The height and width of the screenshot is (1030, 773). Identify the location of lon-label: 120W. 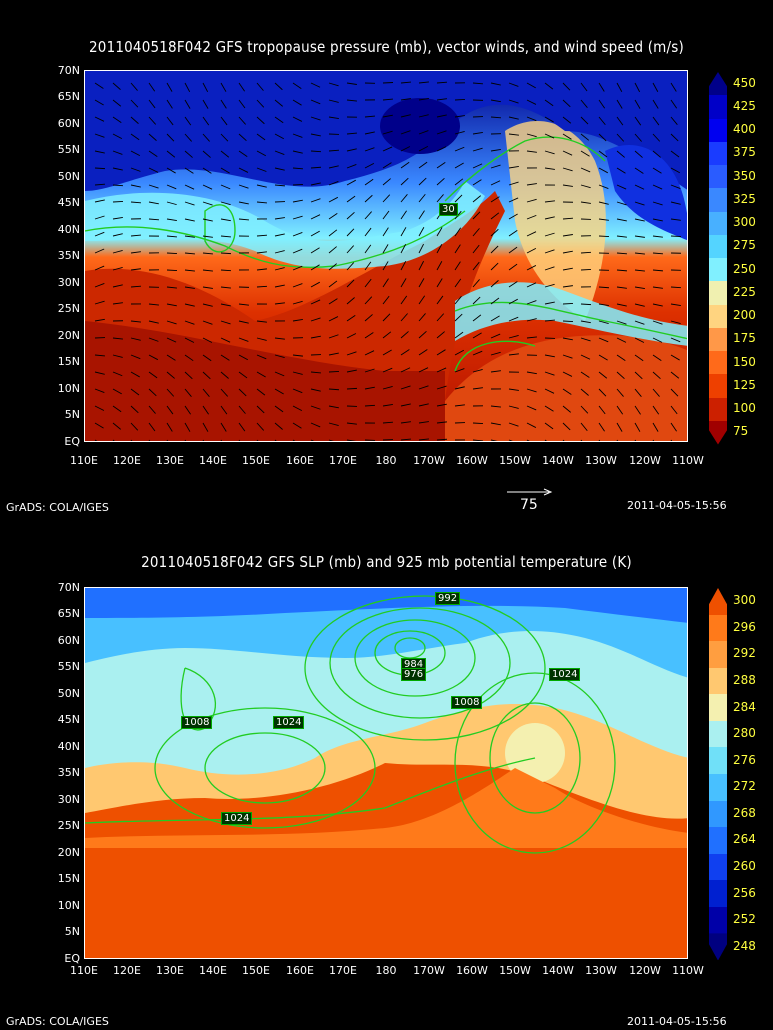
(645, 460).